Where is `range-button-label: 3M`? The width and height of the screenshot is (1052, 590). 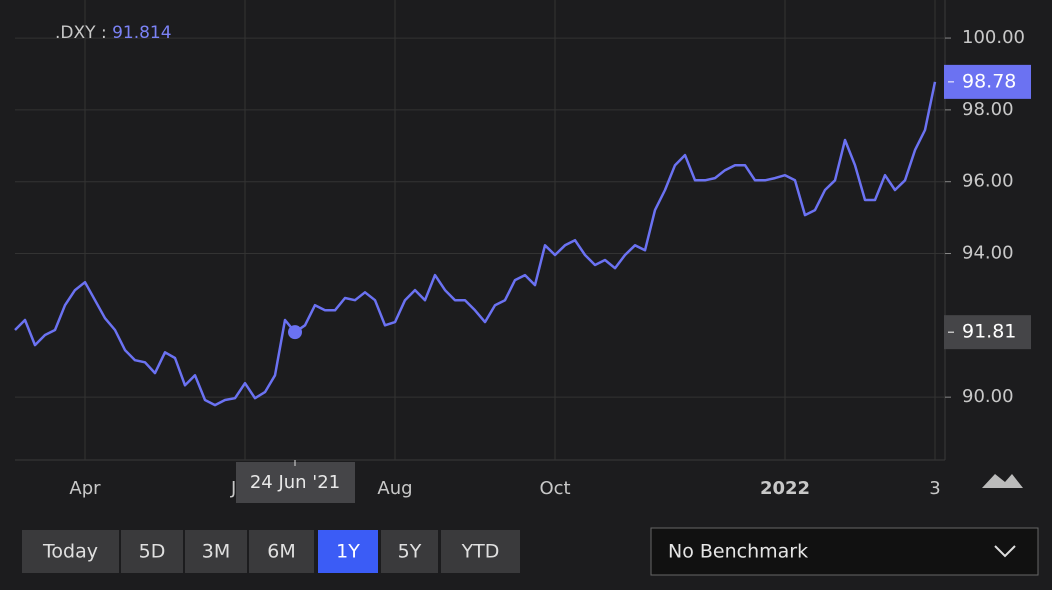
range-button-label: 3M is located at coordinates (216, 552).